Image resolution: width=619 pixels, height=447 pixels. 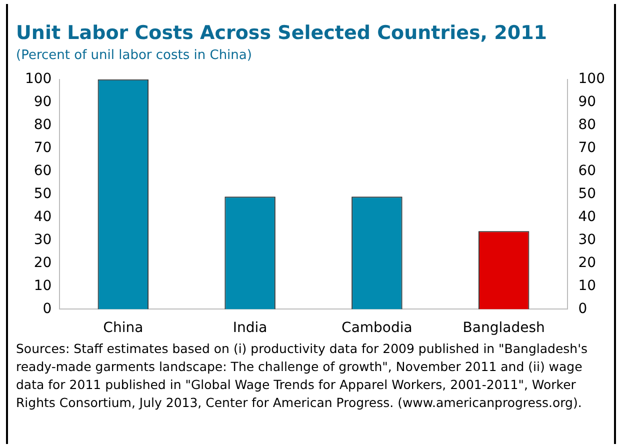 What do you see at coordinates (43, 194) in the screenshot?
I see `y-tick-label: 50` at bounding box center [43, 194].